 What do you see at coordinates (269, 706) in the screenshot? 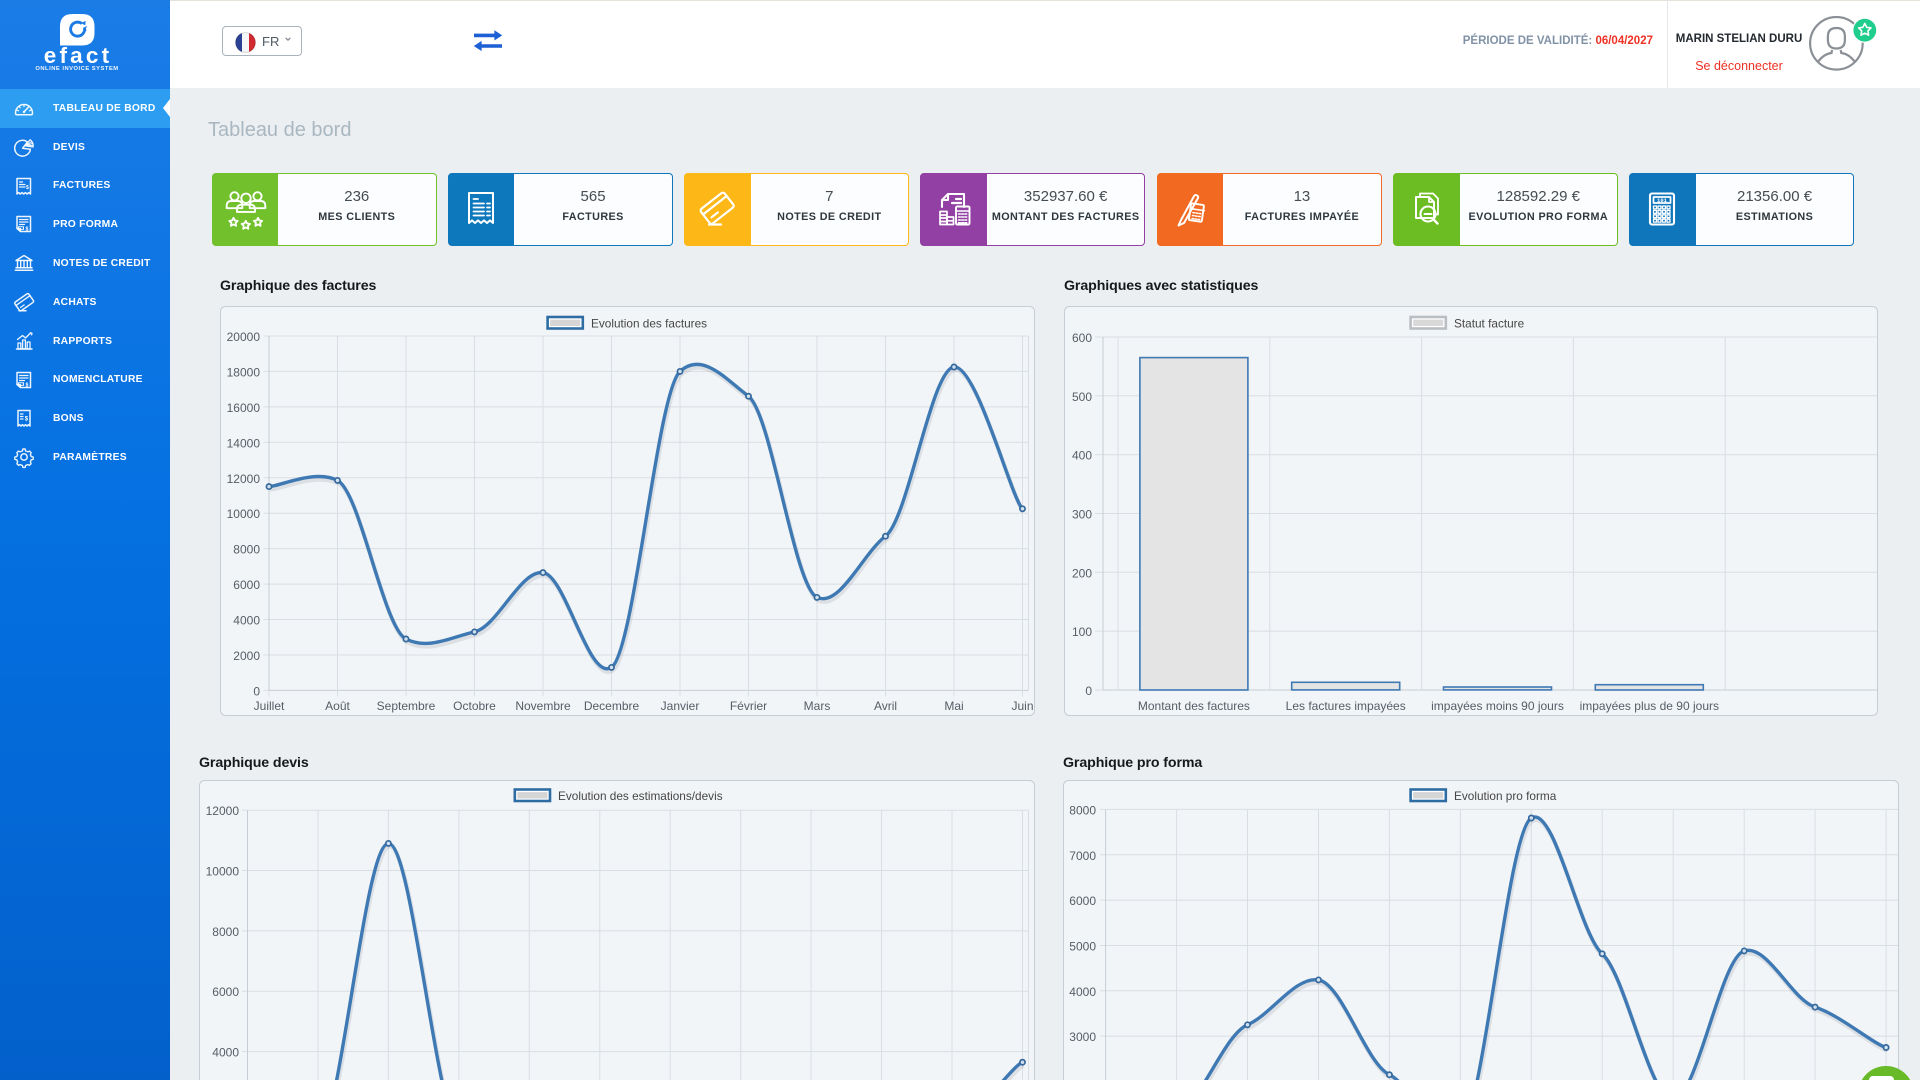
I see `svg-text: Juillet` at bounding box center [269, 706].